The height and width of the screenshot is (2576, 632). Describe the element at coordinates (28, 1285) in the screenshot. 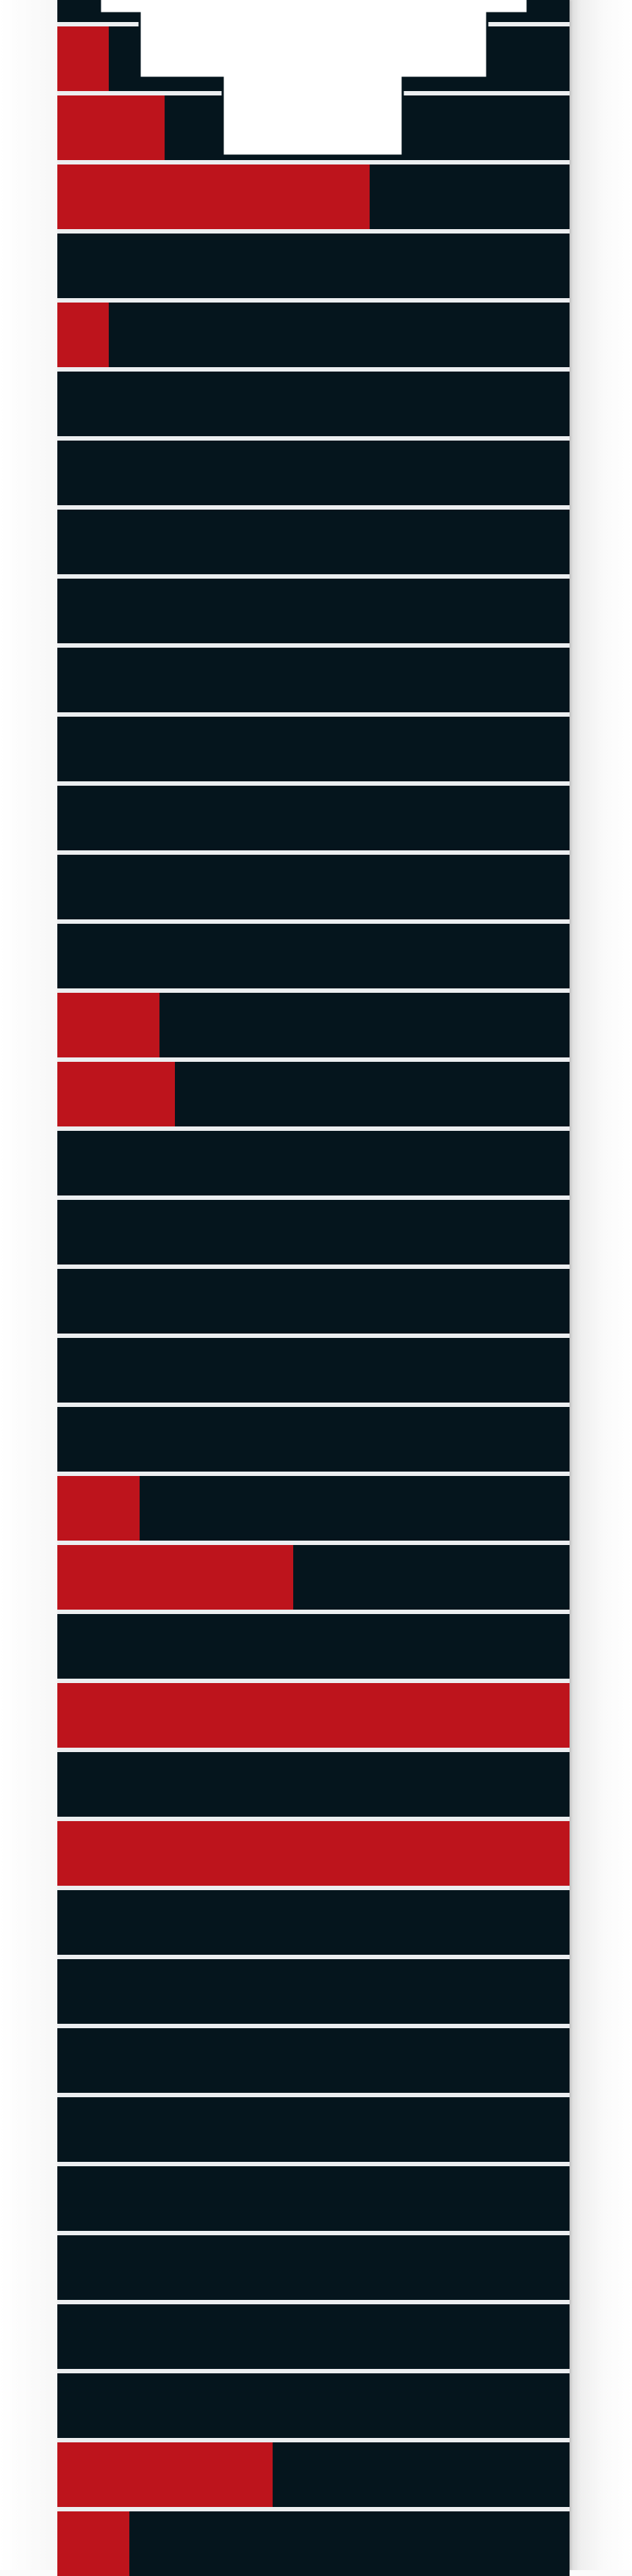

I see `left-margin` at that location.